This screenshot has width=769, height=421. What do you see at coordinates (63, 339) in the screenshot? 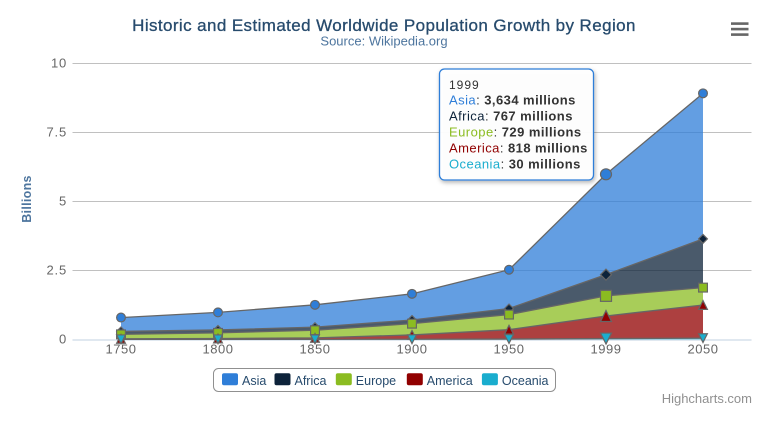
I see `svg-text: 0` at bounding box center [63, 339].